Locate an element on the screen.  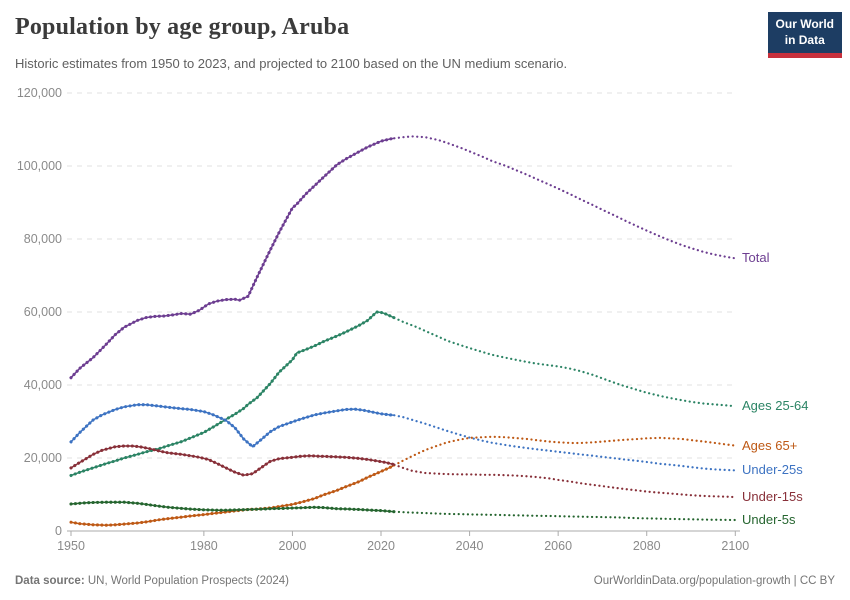
x-tick-label: 2000 is located at coordinates (293, 546).